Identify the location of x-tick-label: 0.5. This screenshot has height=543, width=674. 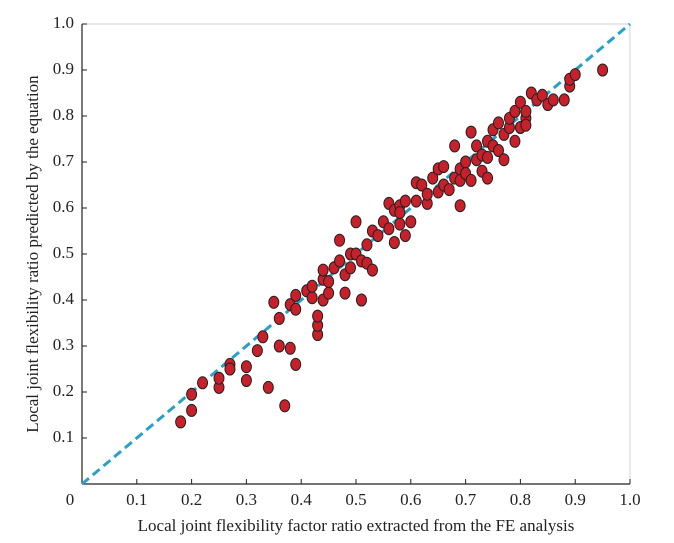
(355, 499).